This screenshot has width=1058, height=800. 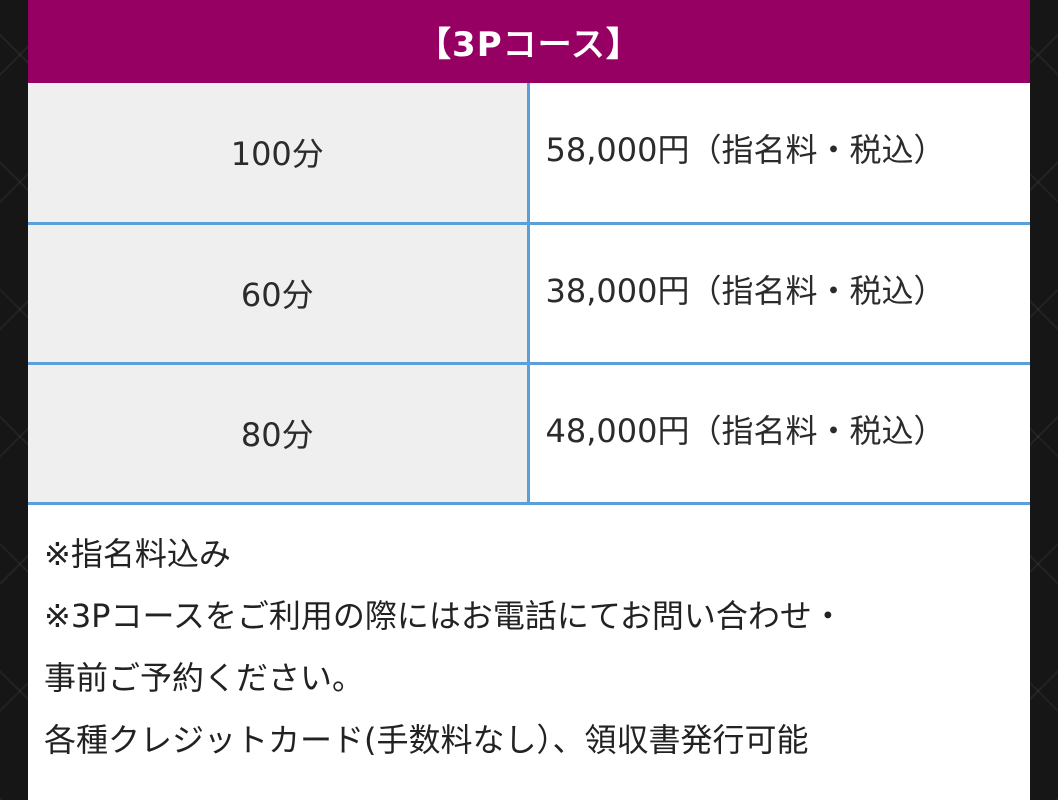 I want to click on price-cell: 58,000円（指名料・税込）, so click(x=778, y=154).